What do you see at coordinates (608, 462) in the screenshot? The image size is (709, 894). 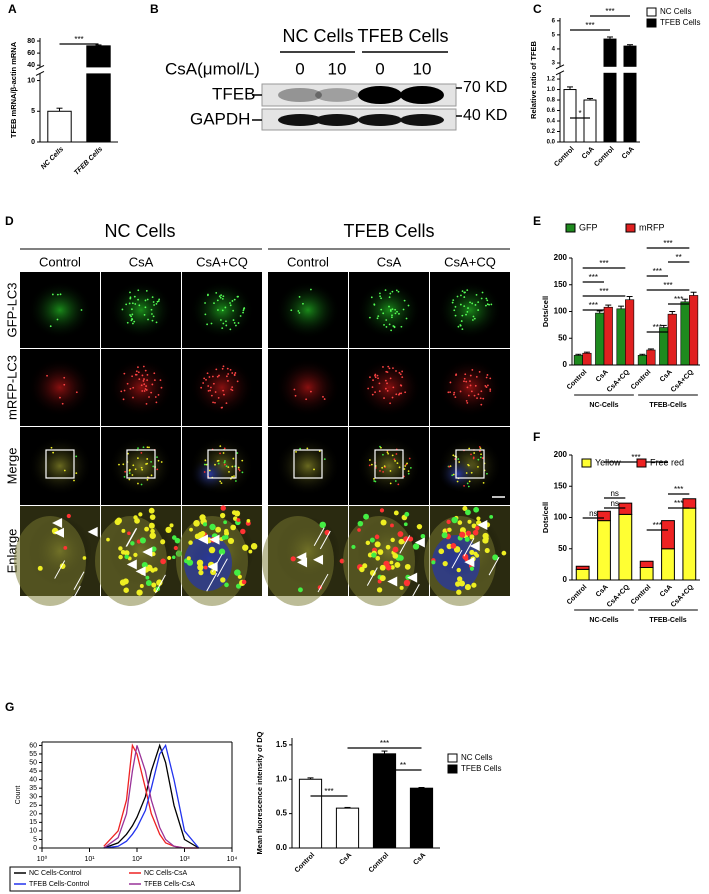 I see `legend-label: Yellow` at bounding box center [608, 462].